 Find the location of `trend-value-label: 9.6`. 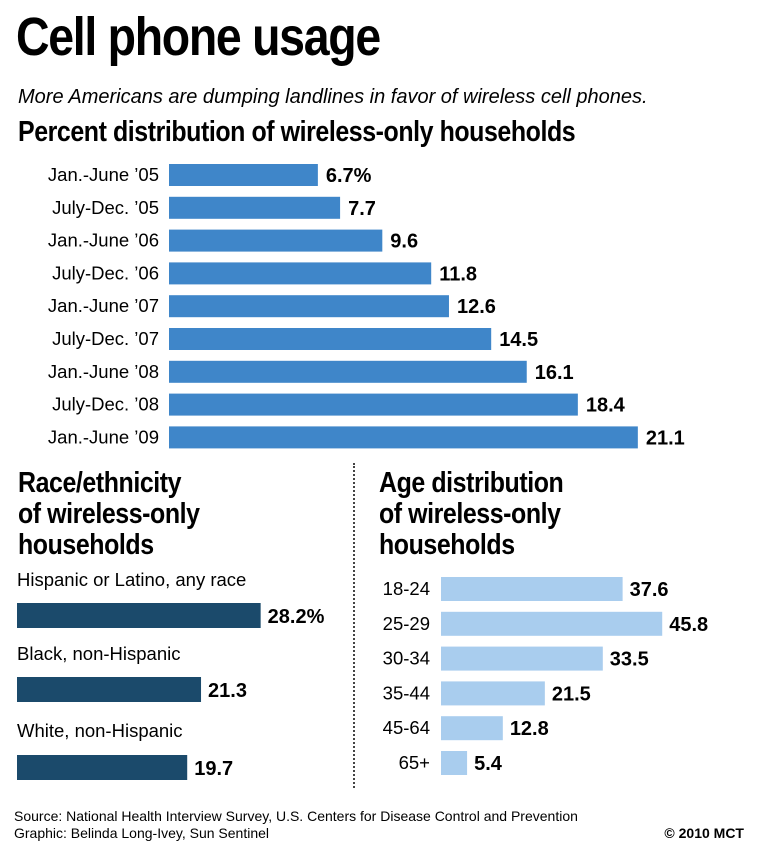

trend-value-label: 9.6 is located at coordinates (404, 242).